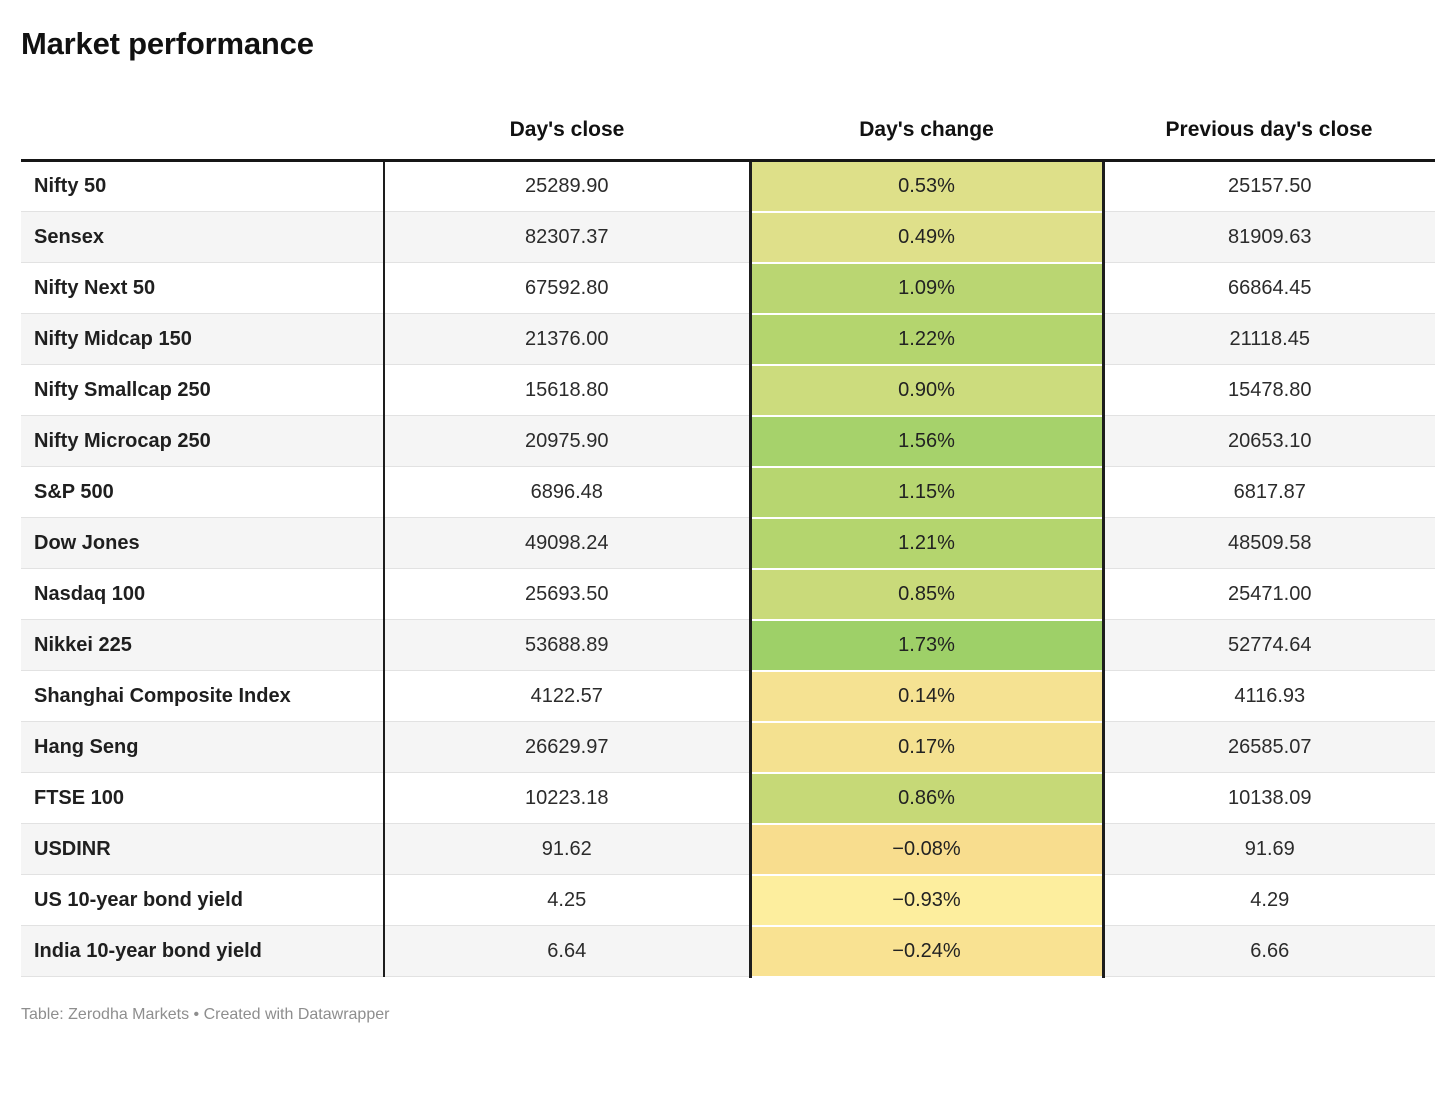 The image size is (1456, 1101). Describe the element at coordinates (926, 900) in the screenshot. I see `days-change-cell: −0.93%` at that location.